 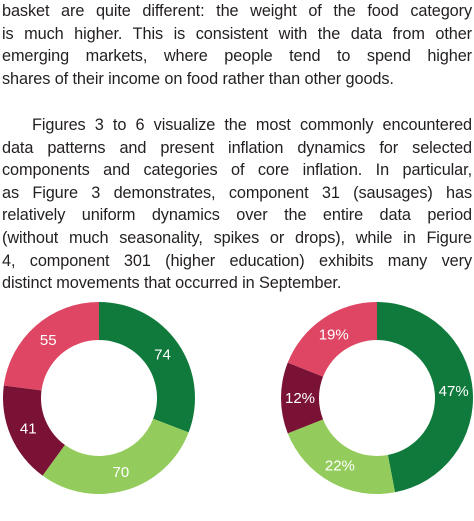 What do you see at coordinates (334, 334) in the screenshot?
I see `donut-slice-label: 19%` at bounding box center [334, 334].